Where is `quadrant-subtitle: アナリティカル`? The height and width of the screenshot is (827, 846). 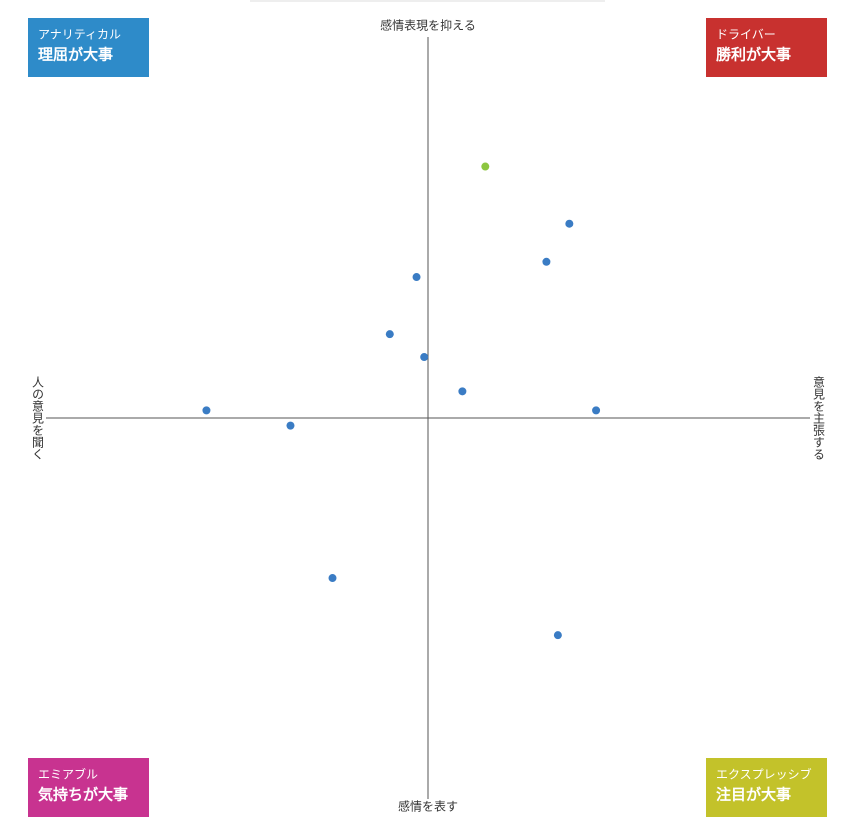 quadrant-subtitle: アナリティカル is located at coordinates (79, 35).